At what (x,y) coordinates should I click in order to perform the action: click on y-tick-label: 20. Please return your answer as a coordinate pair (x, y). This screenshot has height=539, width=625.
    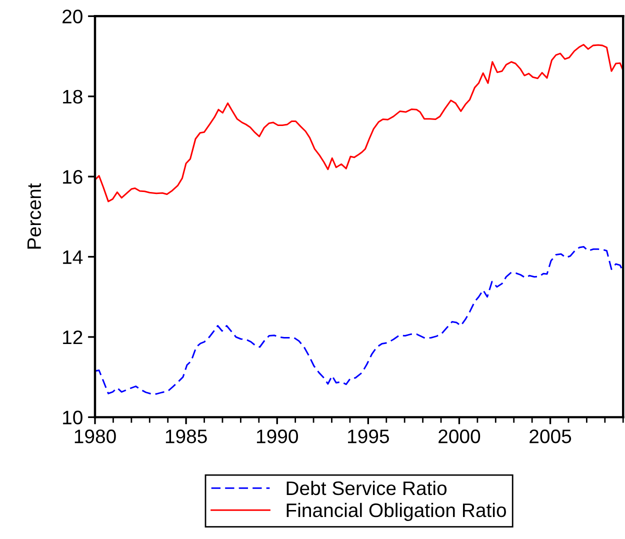
    Looking at the image, I should click on (72, 17).